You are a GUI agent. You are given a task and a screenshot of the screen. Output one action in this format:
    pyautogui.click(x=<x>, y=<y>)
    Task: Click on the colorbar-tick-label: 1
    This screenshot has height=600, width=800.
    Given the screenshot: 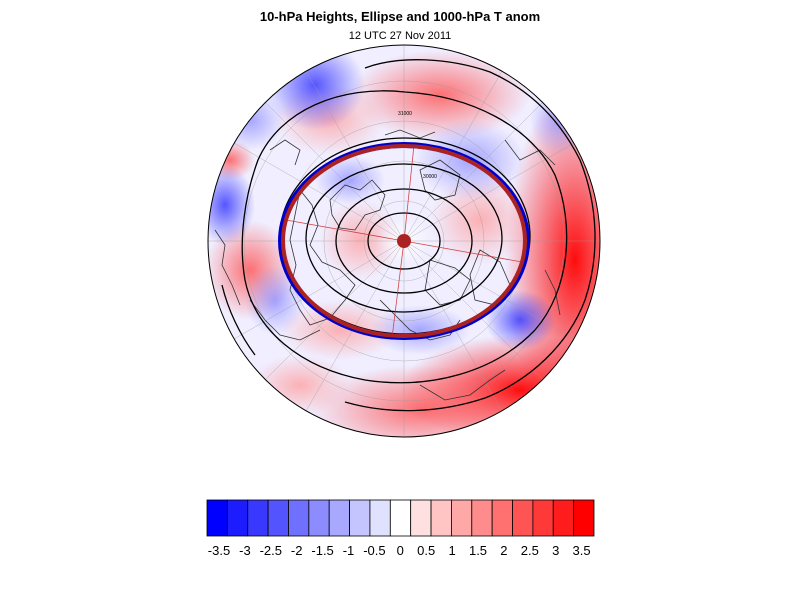 What is the action you would take?
    pyautogui.click(x=452, y=550)
    